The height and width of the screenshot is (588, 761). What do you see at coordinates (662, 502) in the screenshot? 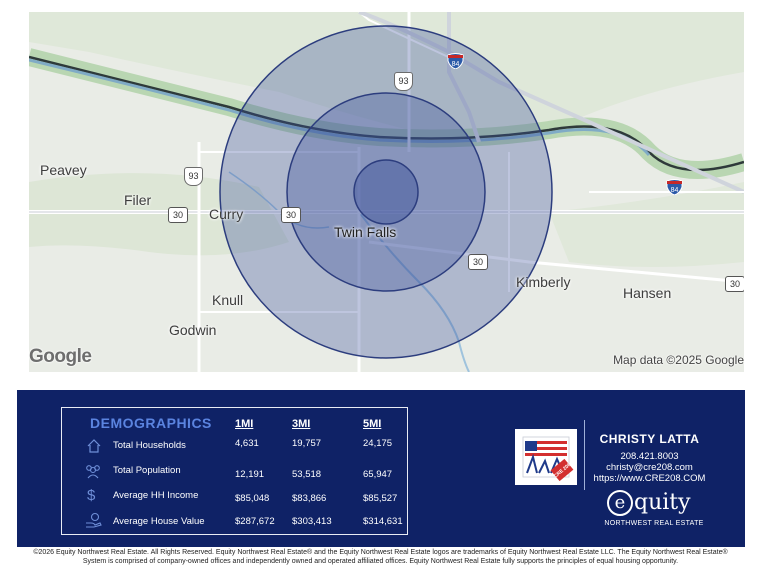
I see `brand-wordmark: quity` at bounding box center [662, 502].